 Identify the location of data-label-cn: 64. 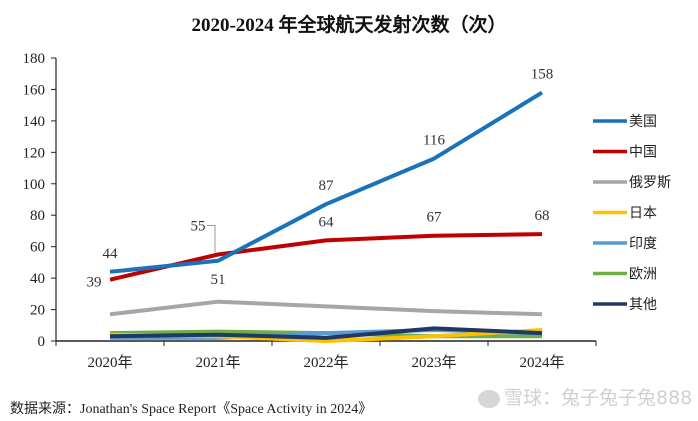
(327, 222).